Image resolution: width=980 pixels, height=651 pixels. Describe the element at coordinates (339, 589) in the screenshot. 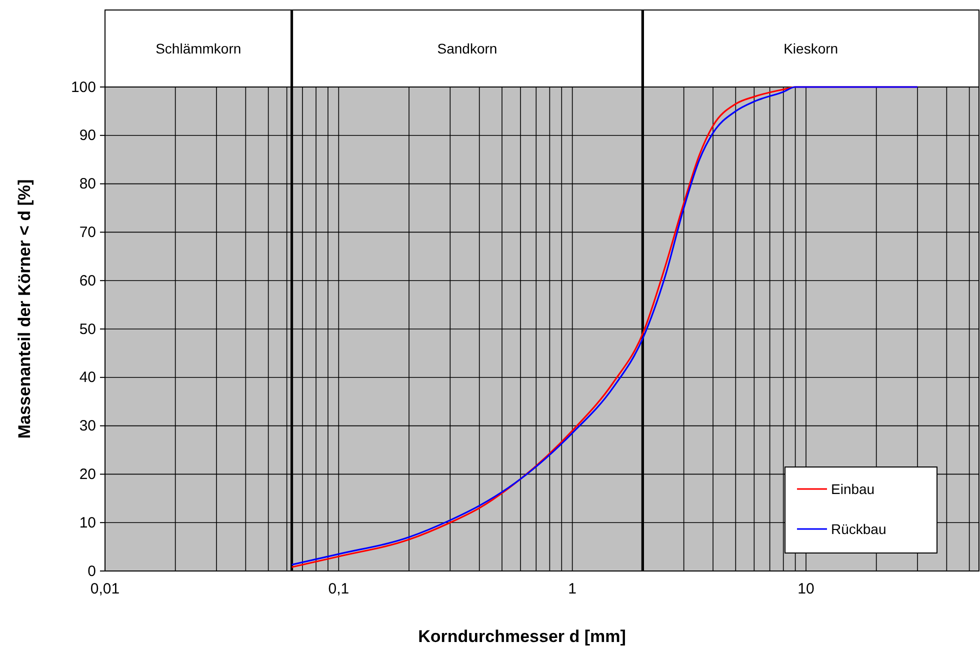

I see `x-tick-label: 0,1` at that location.